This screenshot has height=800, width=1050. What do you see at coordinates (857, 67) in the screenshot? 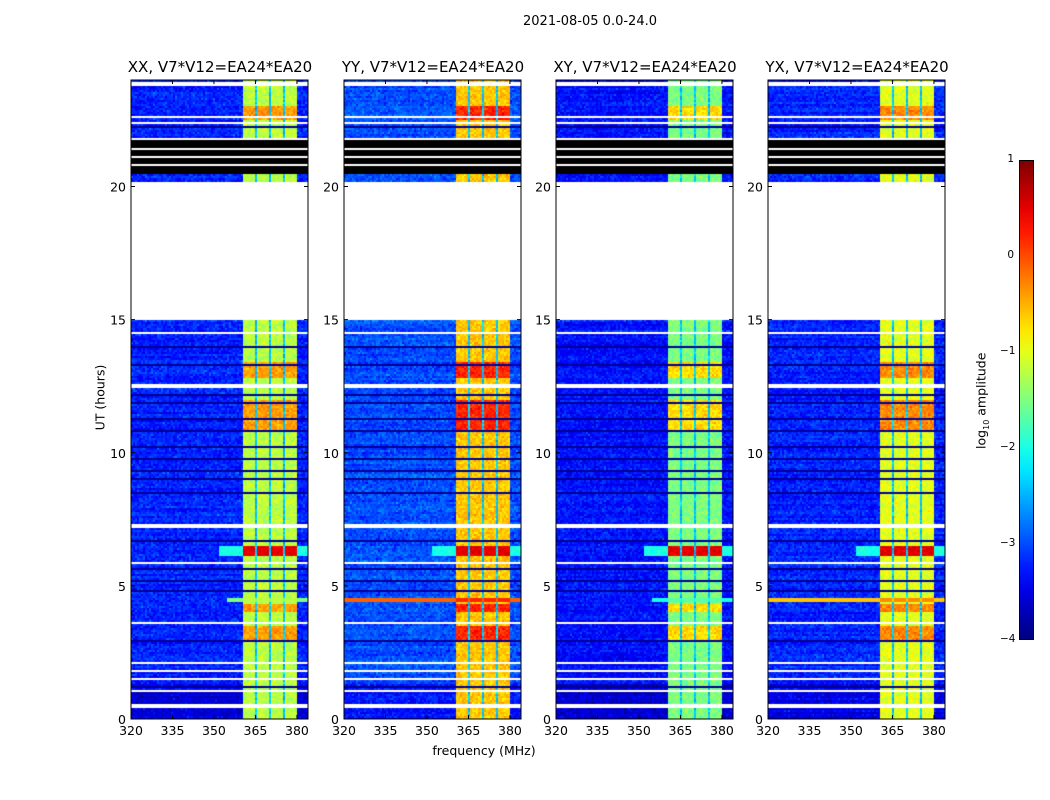
I see `panel-title-yx: YX, V7*V12=EA24*EA20` at bounding box center [857, 67].